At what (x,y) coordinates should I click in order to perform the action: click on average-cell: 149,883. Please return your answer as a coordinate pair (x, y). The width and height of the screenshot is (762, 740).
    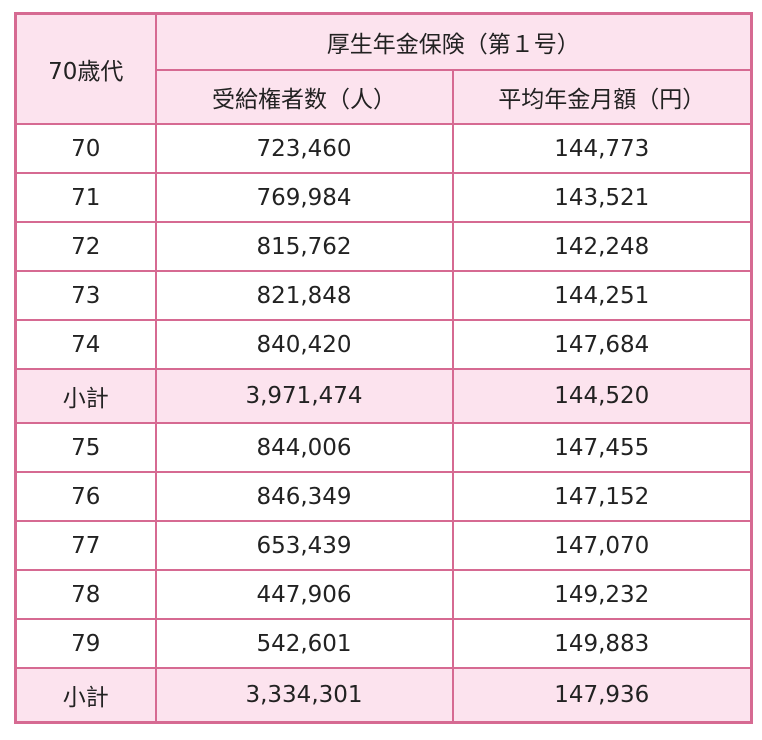
    Looking at the image, I should click on (602, 643).